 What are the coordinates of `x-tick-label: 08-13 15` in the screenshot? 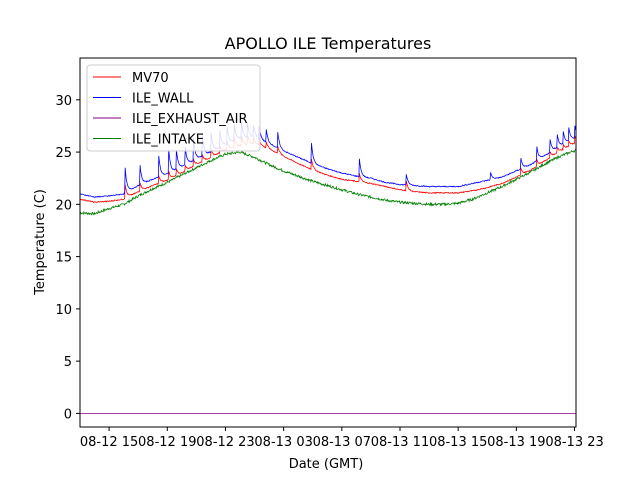 It's located at (458, 442).